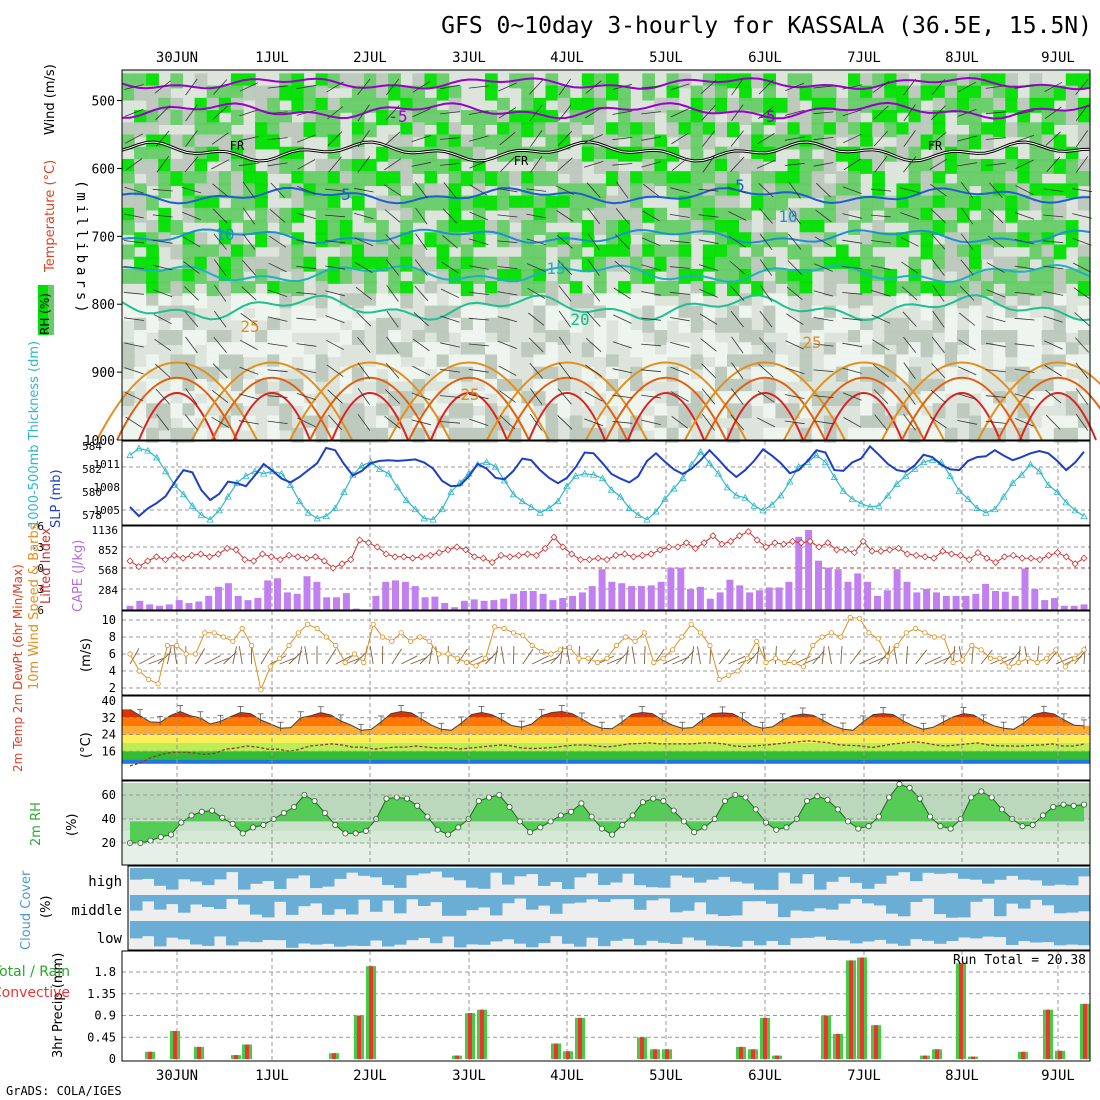 The width and height of the screenshot is (1100, 1100). What do you see at coordinates (35, 972) in the screenshot?
I see `precip-total-legend: Total / Rain` at bounding box center [35, 972].